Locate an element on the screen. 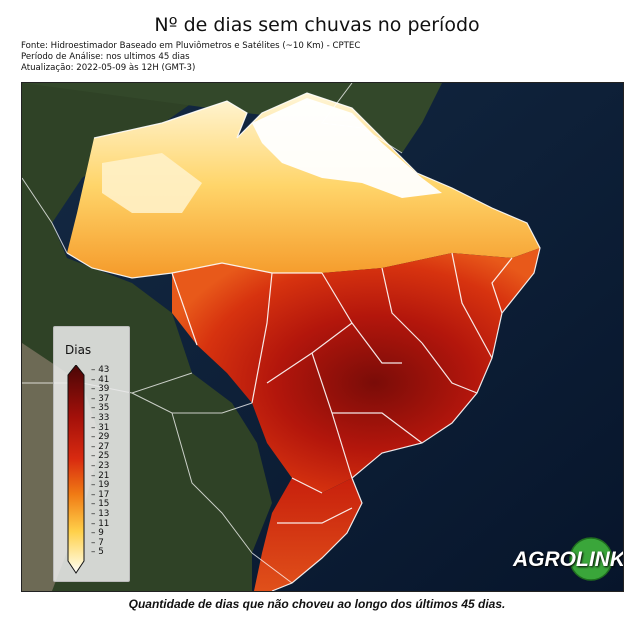 The image size is (634, 631). legend-tick-37: – 37 is located at coordinates (100, 398).